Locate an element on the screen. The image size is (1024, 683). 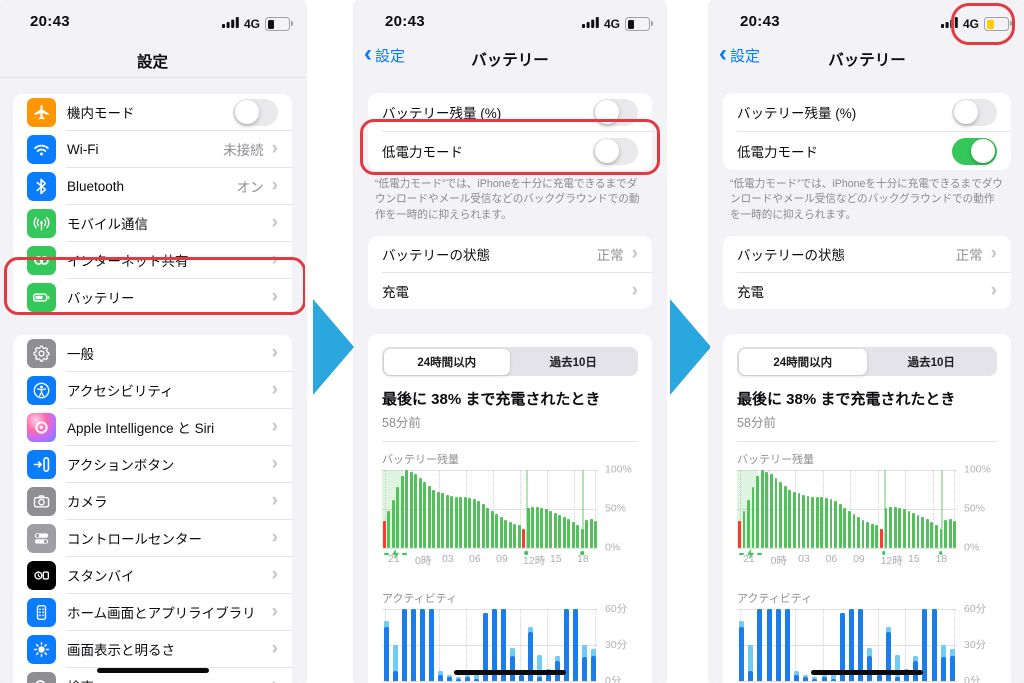
settings-item-home-screen: ホーム画面とアプリライブラリ › is located at coordinates (152, 612).